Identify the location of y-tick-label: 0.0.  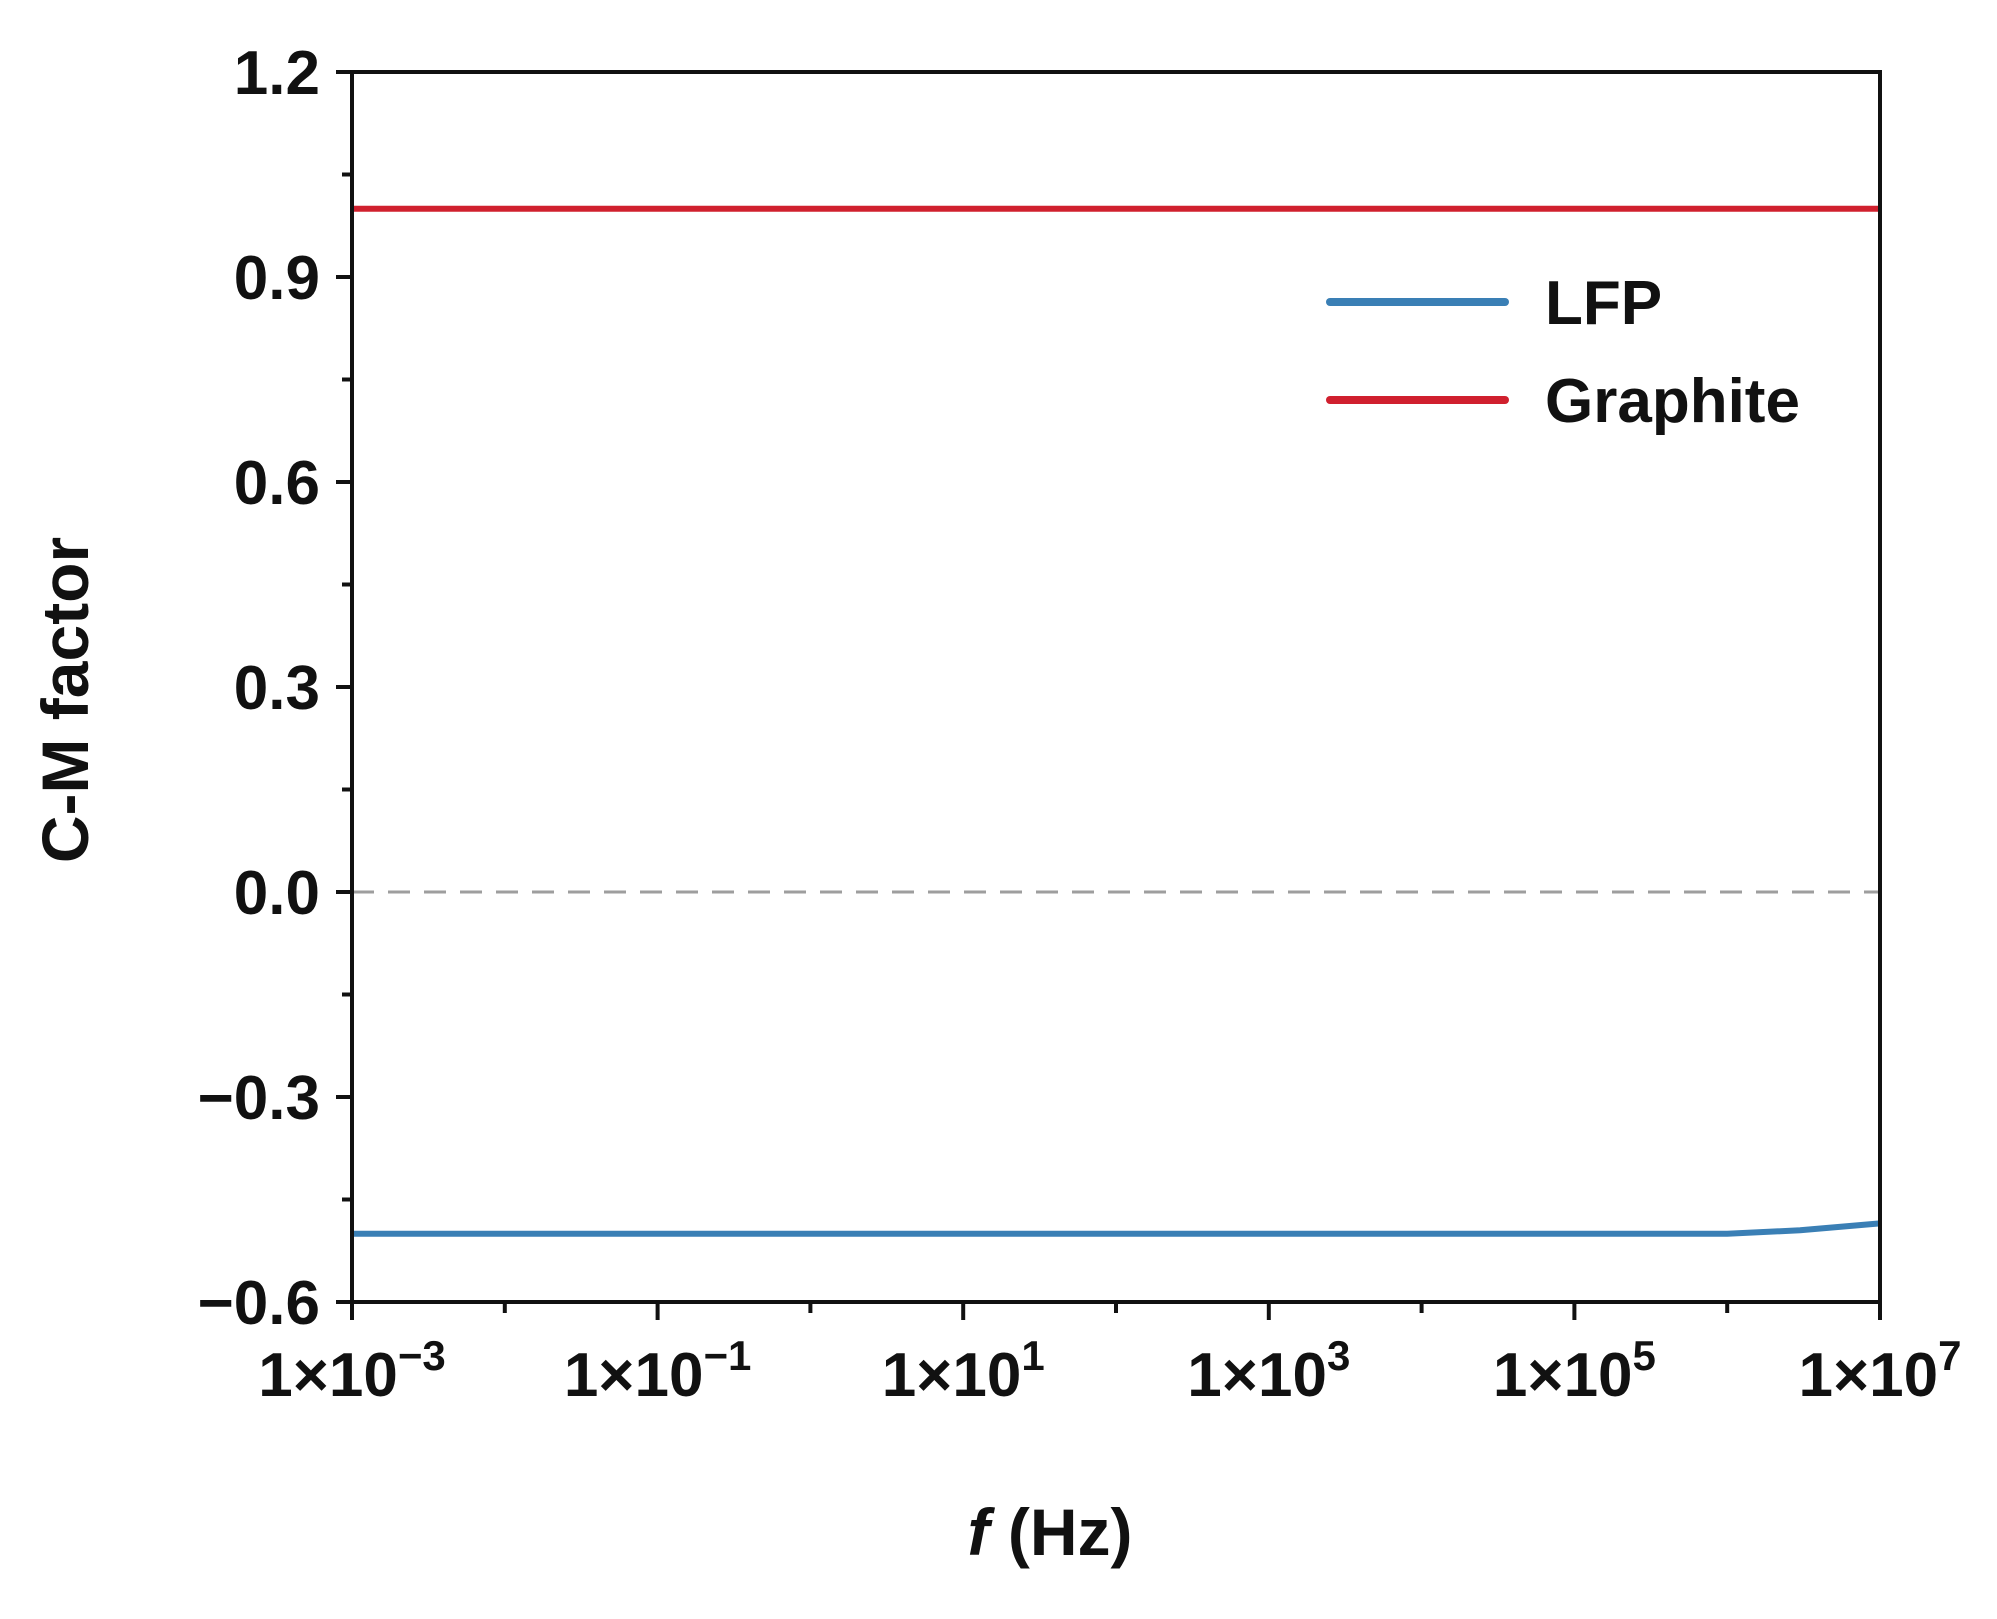
(277, 893).